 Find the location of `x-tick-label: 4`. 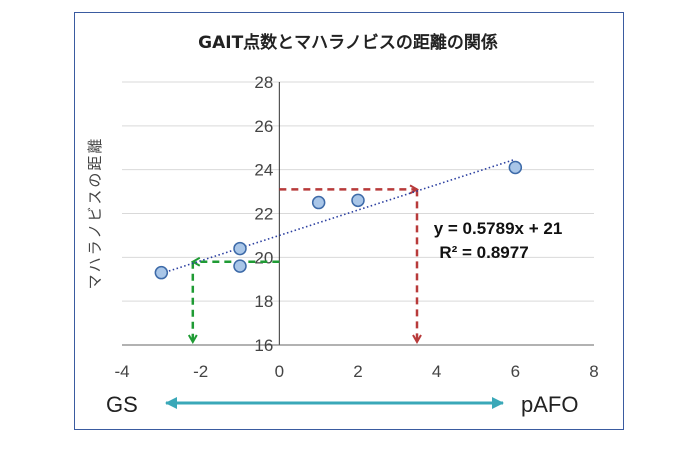

x-tick-label: 4 is located at coordinates (436, 371).